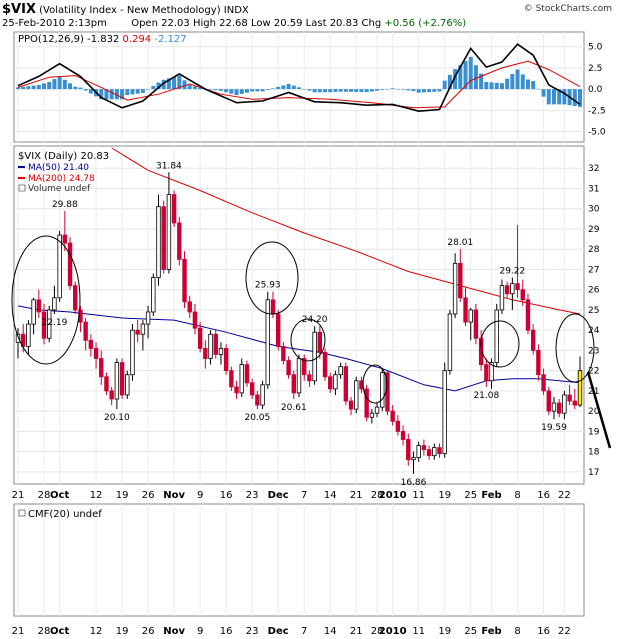 The image size is (620, 639). Describe the element at coordinates (597, 111) in the screenshot. I see `ppo-y-tick: -2.5` at that location.